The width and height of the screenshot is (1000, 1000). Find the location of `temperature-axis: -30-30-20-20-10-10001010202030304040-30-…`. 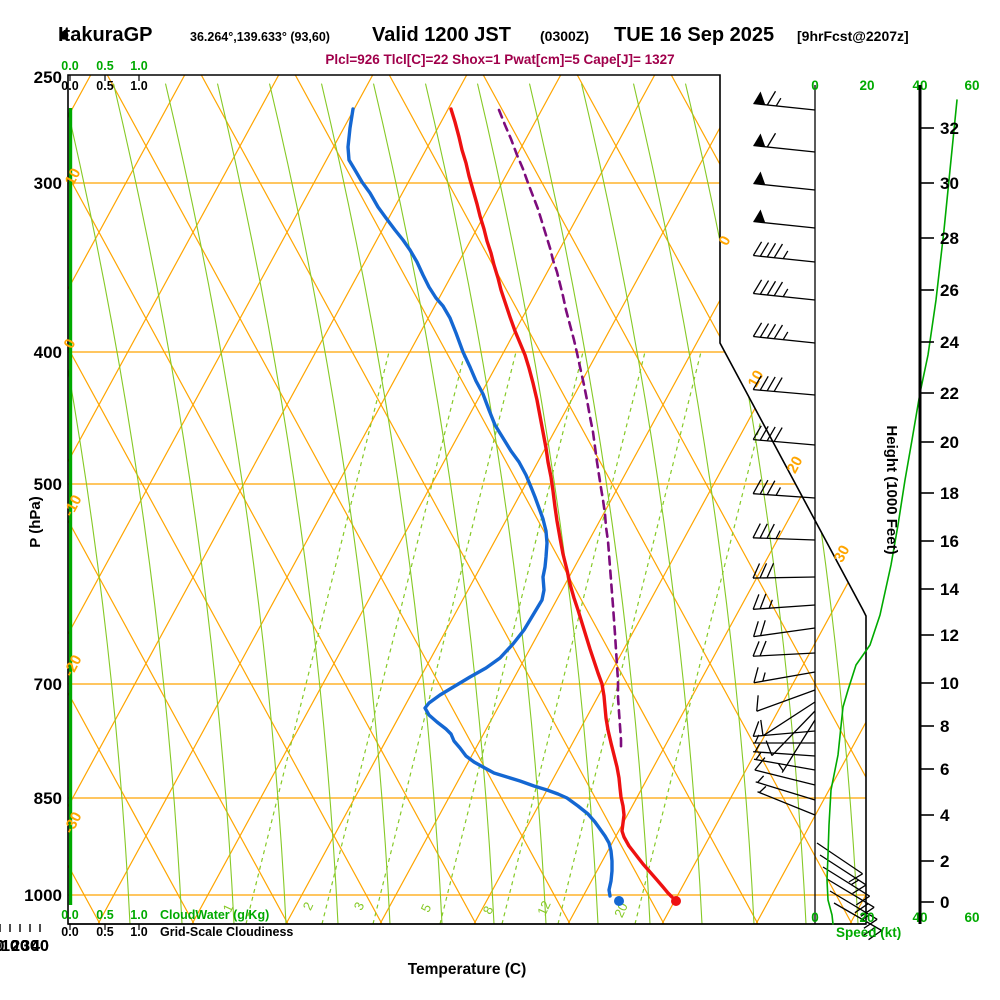

temperature-axis: -30-30-20-20-10-10001010202030304040-30-… is located at coordinates (433, 950).